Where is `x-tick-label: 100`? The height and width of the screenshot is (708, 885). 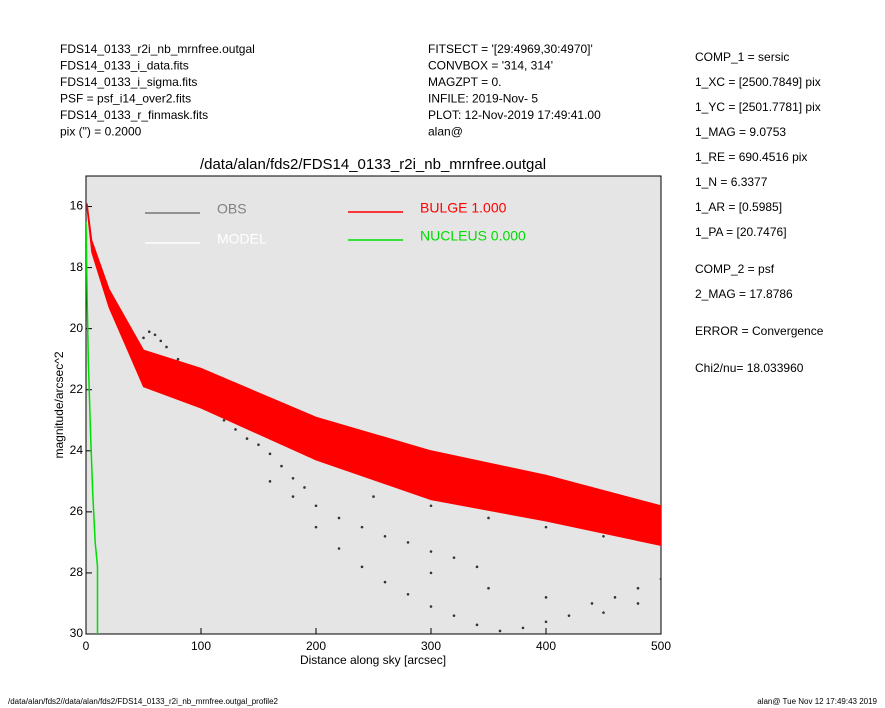
x-tick-label: 100 is located at coordinates (201, 646).